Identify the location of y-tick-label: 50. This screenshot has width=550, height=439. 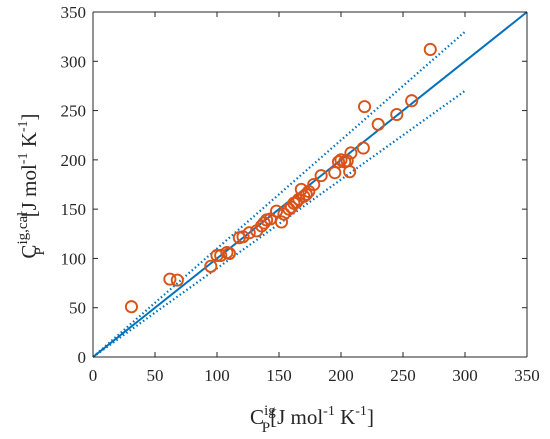
(77, 308).